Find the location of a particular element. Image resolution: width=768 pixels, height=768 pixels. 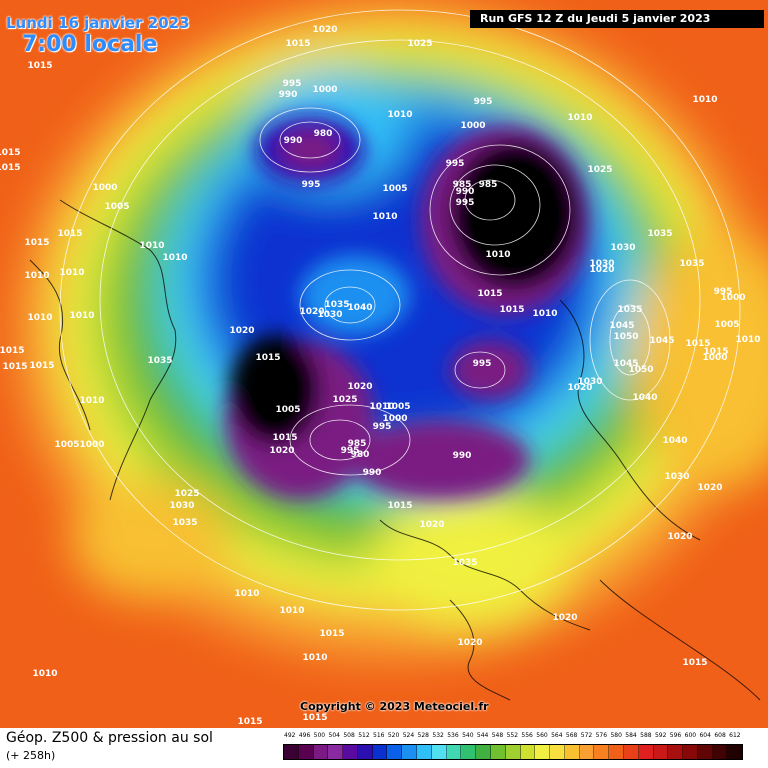

legend-value: 584 is located at coordinates (631, 735).